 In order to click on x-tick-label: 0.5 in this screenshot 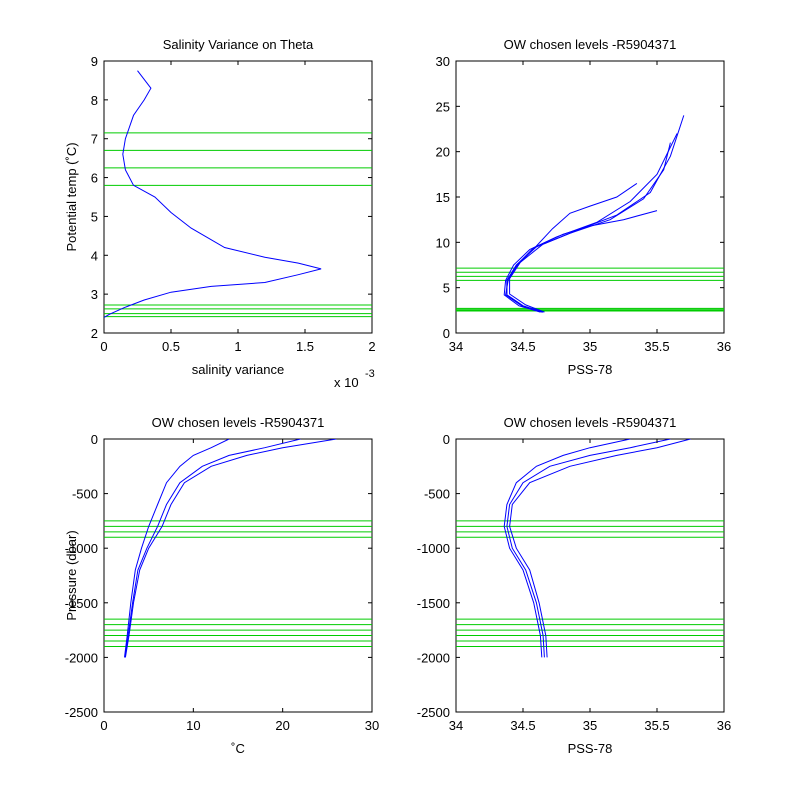, I will do `click(171, 346)`.